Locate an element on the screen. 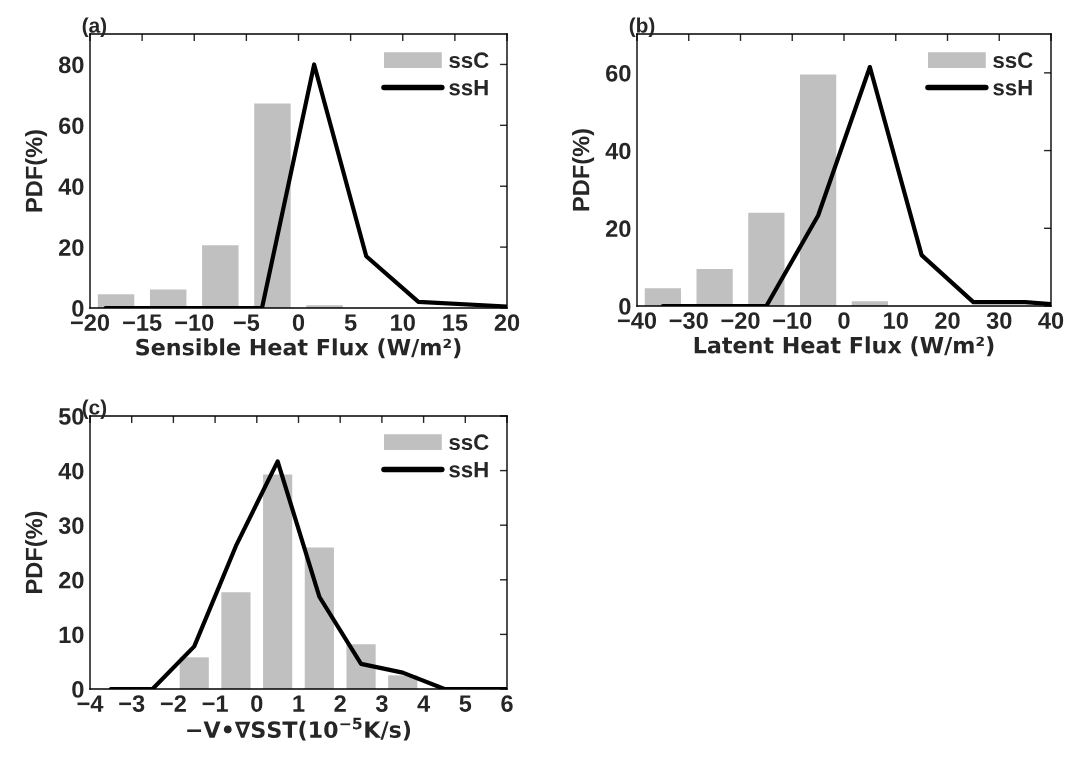 The height and width of the screenshot is (759, 1084). x-tick-label: 30 is located at coordinates (999, 320).